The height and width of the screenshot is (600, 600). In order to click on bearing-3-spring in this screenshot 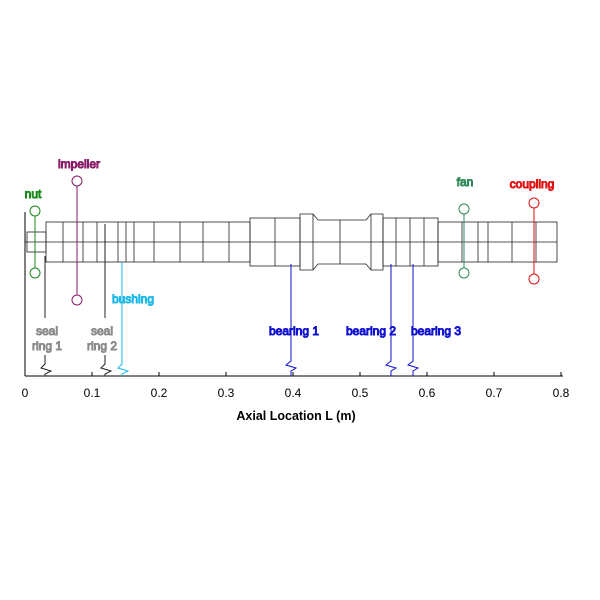, I will do `click(413, 364)`.